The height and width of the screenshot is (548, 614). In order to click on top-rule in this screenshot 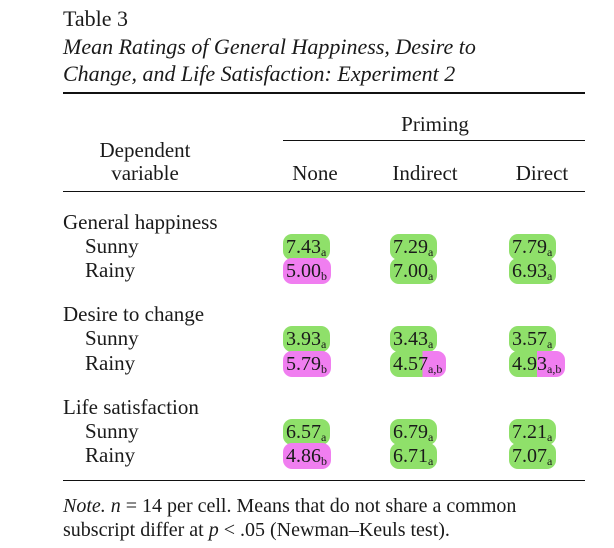, I will do `click(324, 93)`.